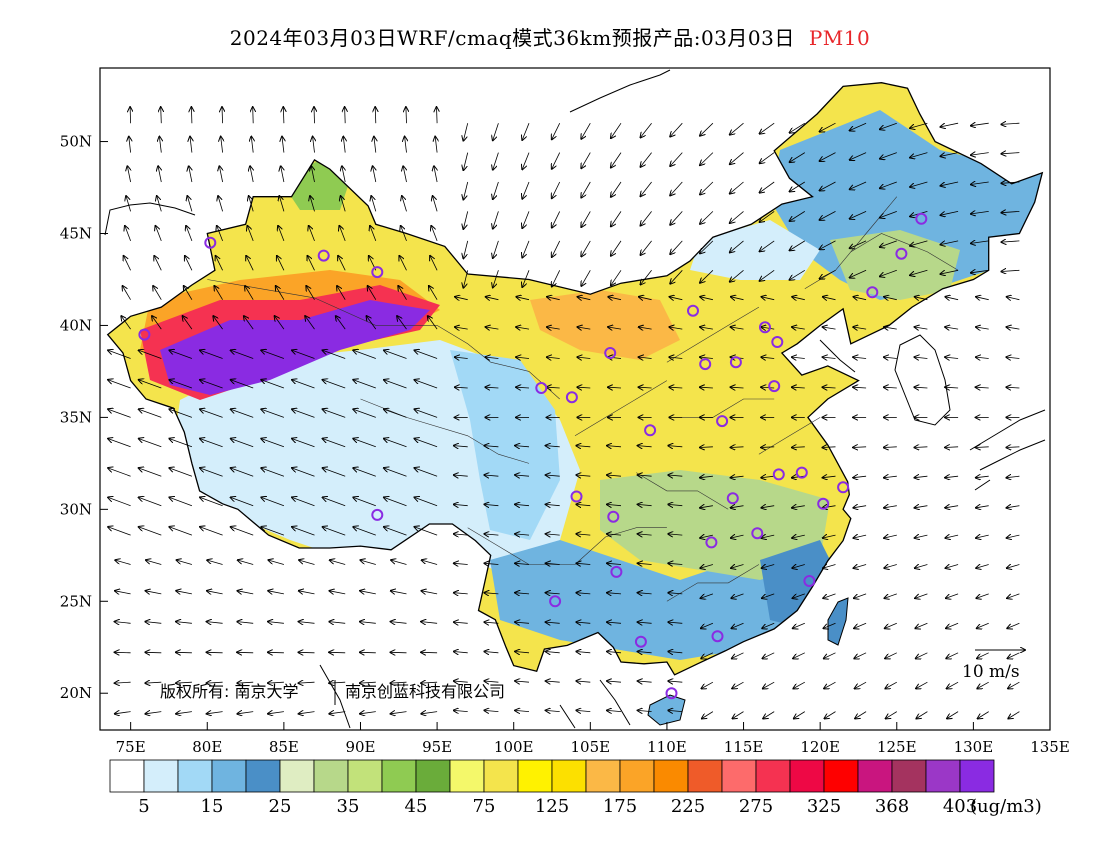 The image size is (1100, 850). What do you see at coordinates (229, 691) in the screenshot?
I see `copyright-text: 版权所有: 南京大学` at bounding box center [229, 691].